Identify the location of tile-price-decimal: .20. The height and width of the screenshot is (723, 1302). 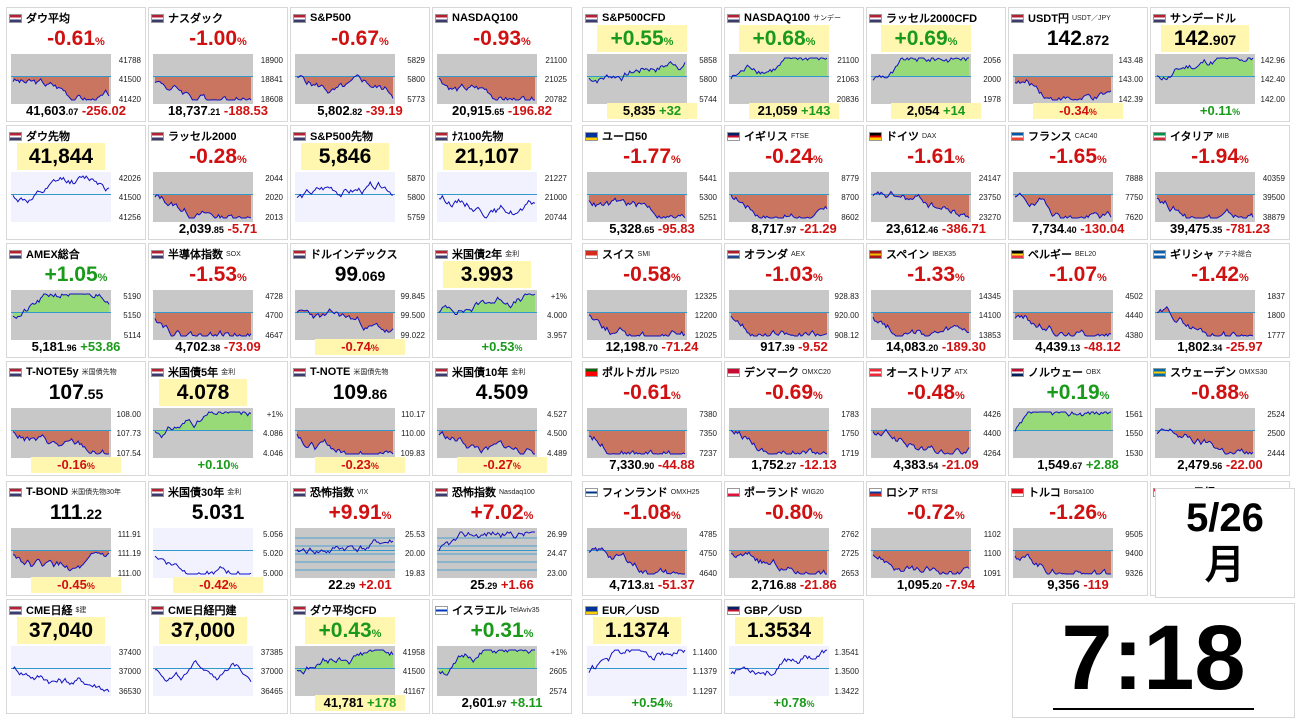
(935, 586).